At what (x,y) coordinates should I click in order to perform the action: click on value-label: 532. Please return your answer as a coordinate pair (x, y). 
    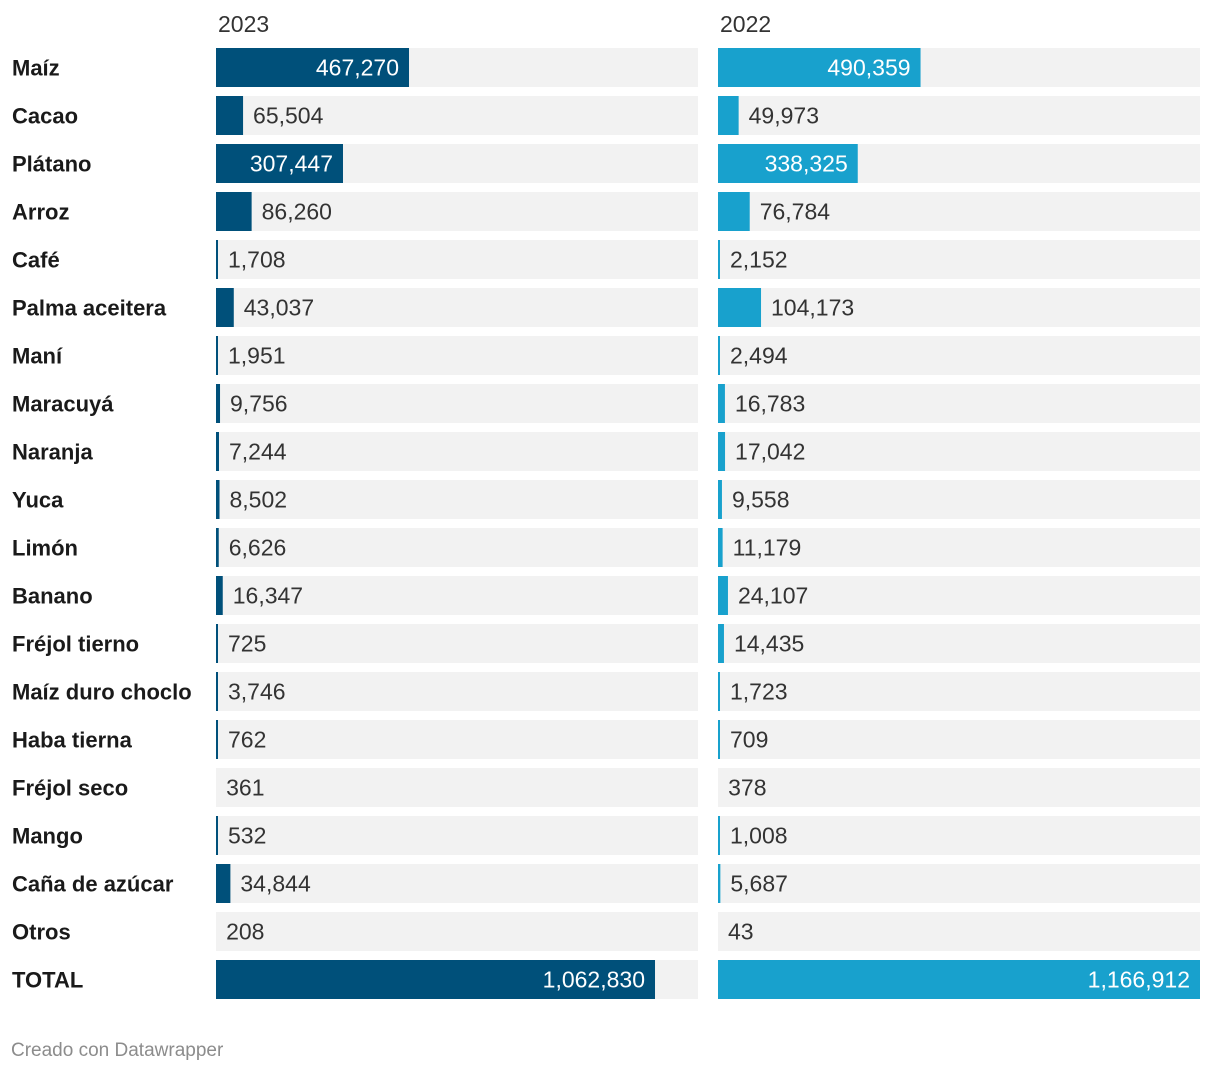
    Looking at the image, I should click on (247, 836).